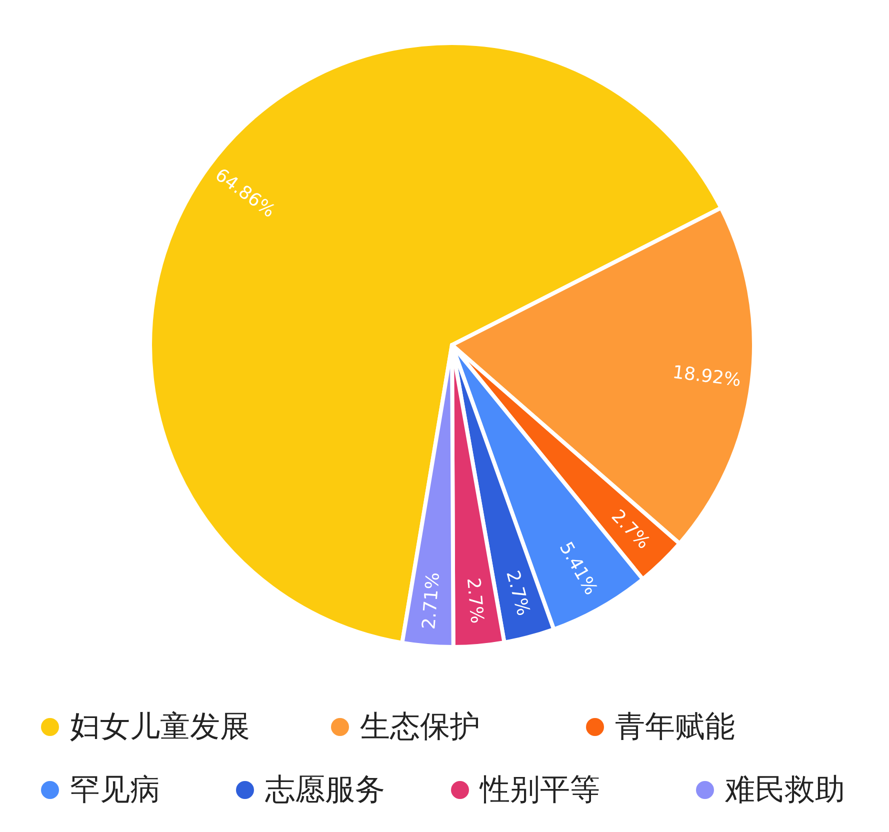 The width and height of the screenshot is (889, 832). What do you see at coordinates (325, 790) in the screenshot?
I see `legend-label: 志愿服务` at bounding box center [325, 790].